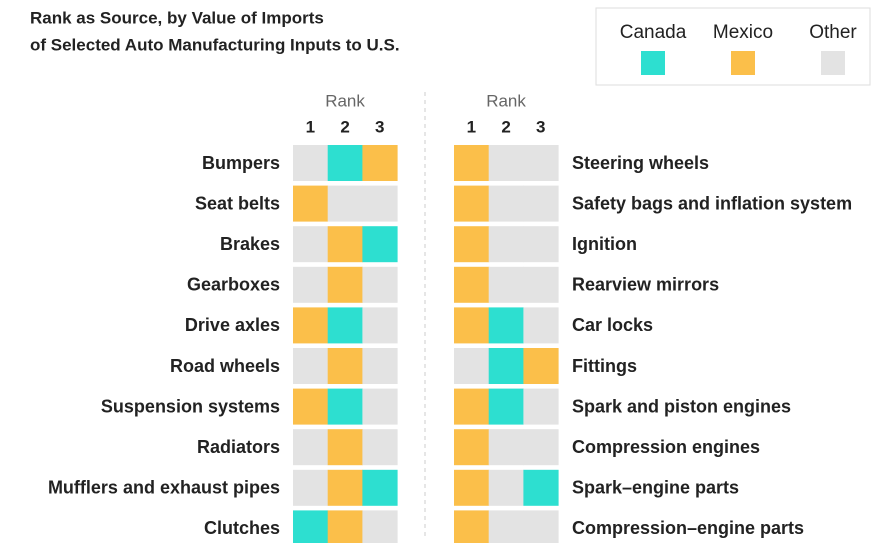  I want to click on row-label: Seat belts, so click(237, 203).